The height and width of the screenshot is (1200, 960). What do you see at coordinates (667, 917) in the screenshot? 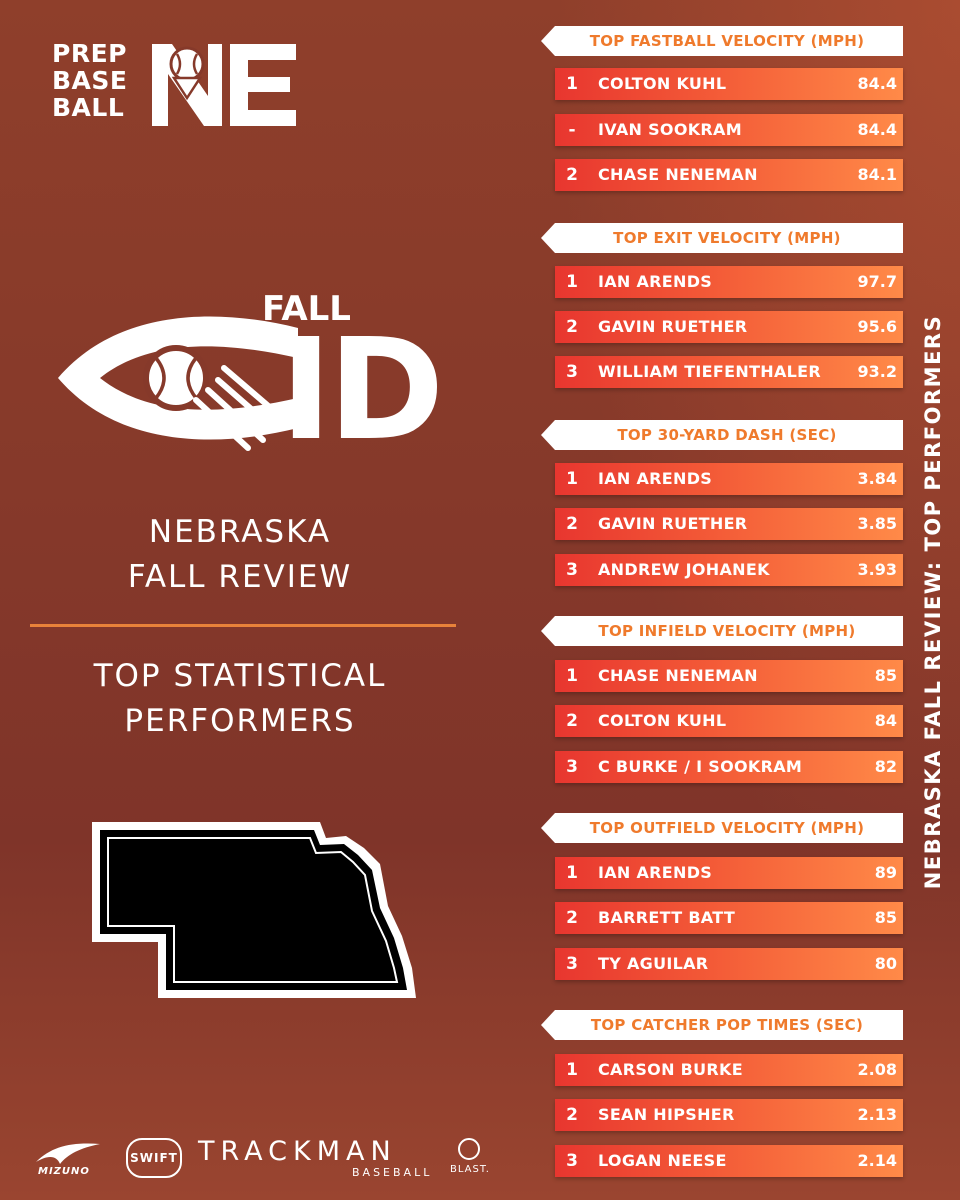
I see `row-player-name: BARRETT BATT` at bounding box center [667, 917].